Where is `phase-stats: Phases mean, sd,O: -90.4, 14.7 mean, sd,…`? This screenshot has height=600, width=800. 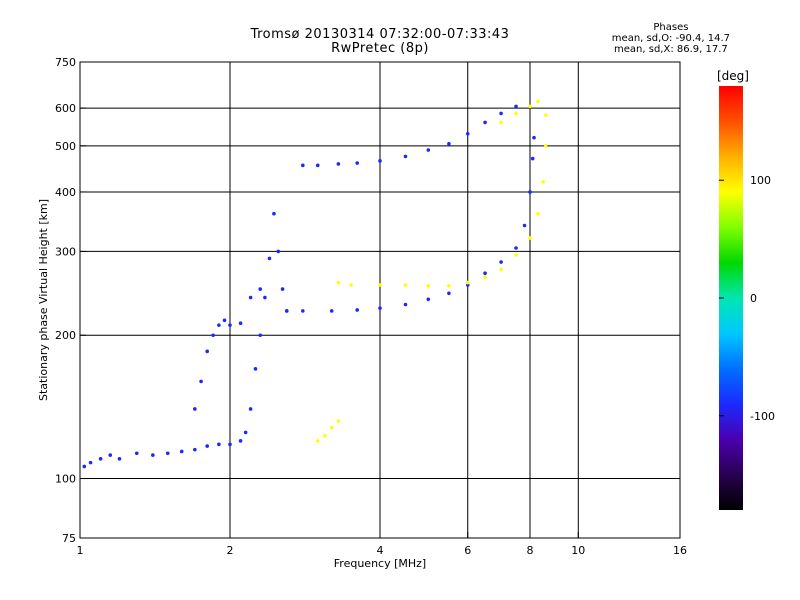 phase-stats: Phases mean, sd,O: -90.4, 14.7 mean, sd,… is located at coordinates (671, 38).